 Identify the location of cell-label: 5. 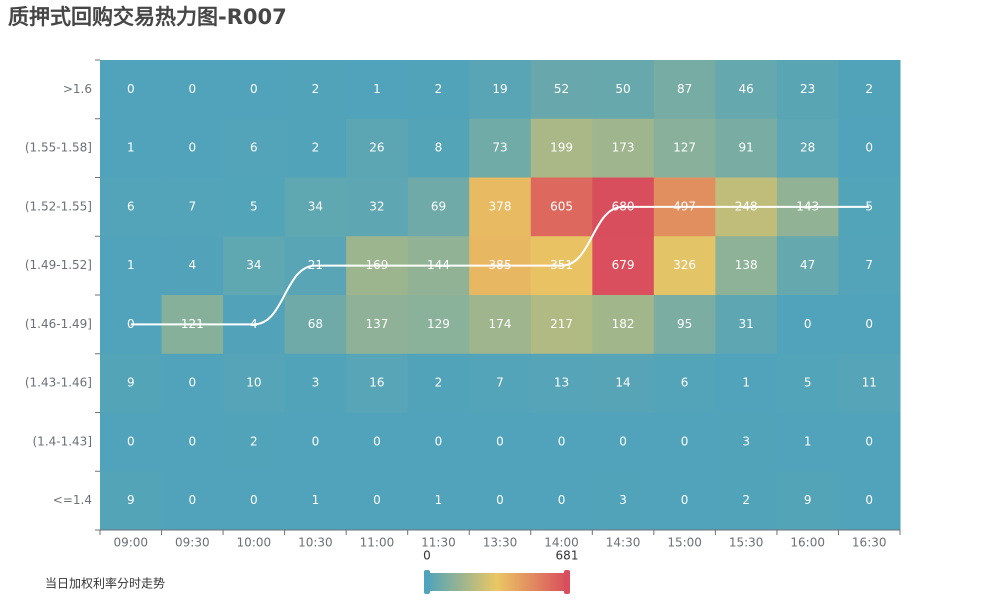
(254, 206).